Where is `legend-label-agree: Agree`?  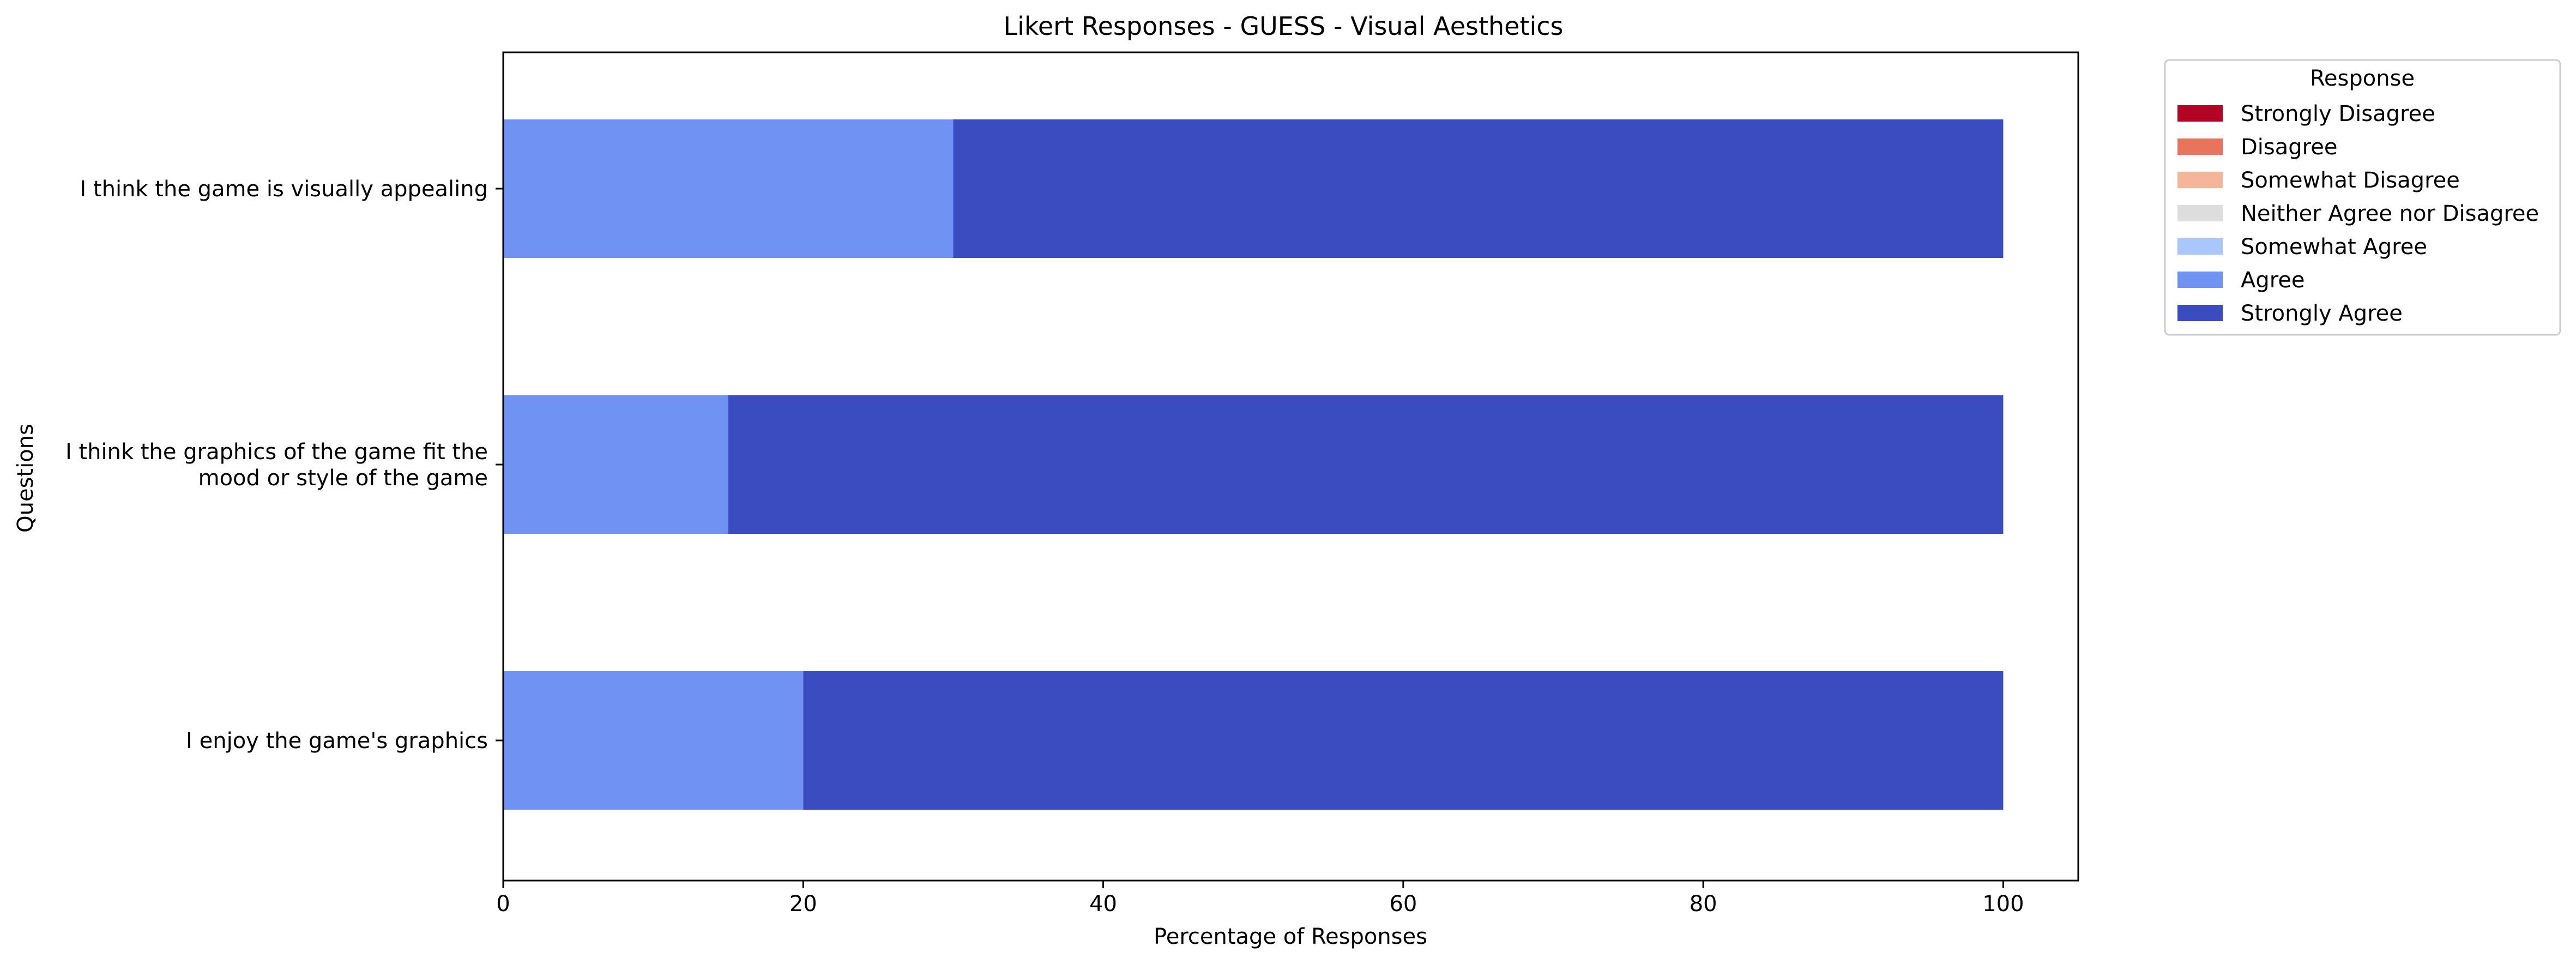
legend-label-agree: Agree is located at coordinates (2273, 280).